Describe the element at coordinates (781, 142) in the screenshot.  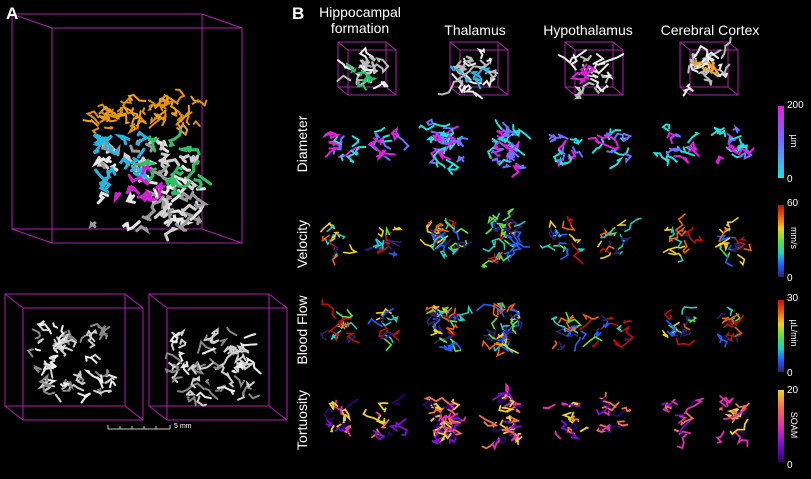
I see `colorbar-diameter` at that location.